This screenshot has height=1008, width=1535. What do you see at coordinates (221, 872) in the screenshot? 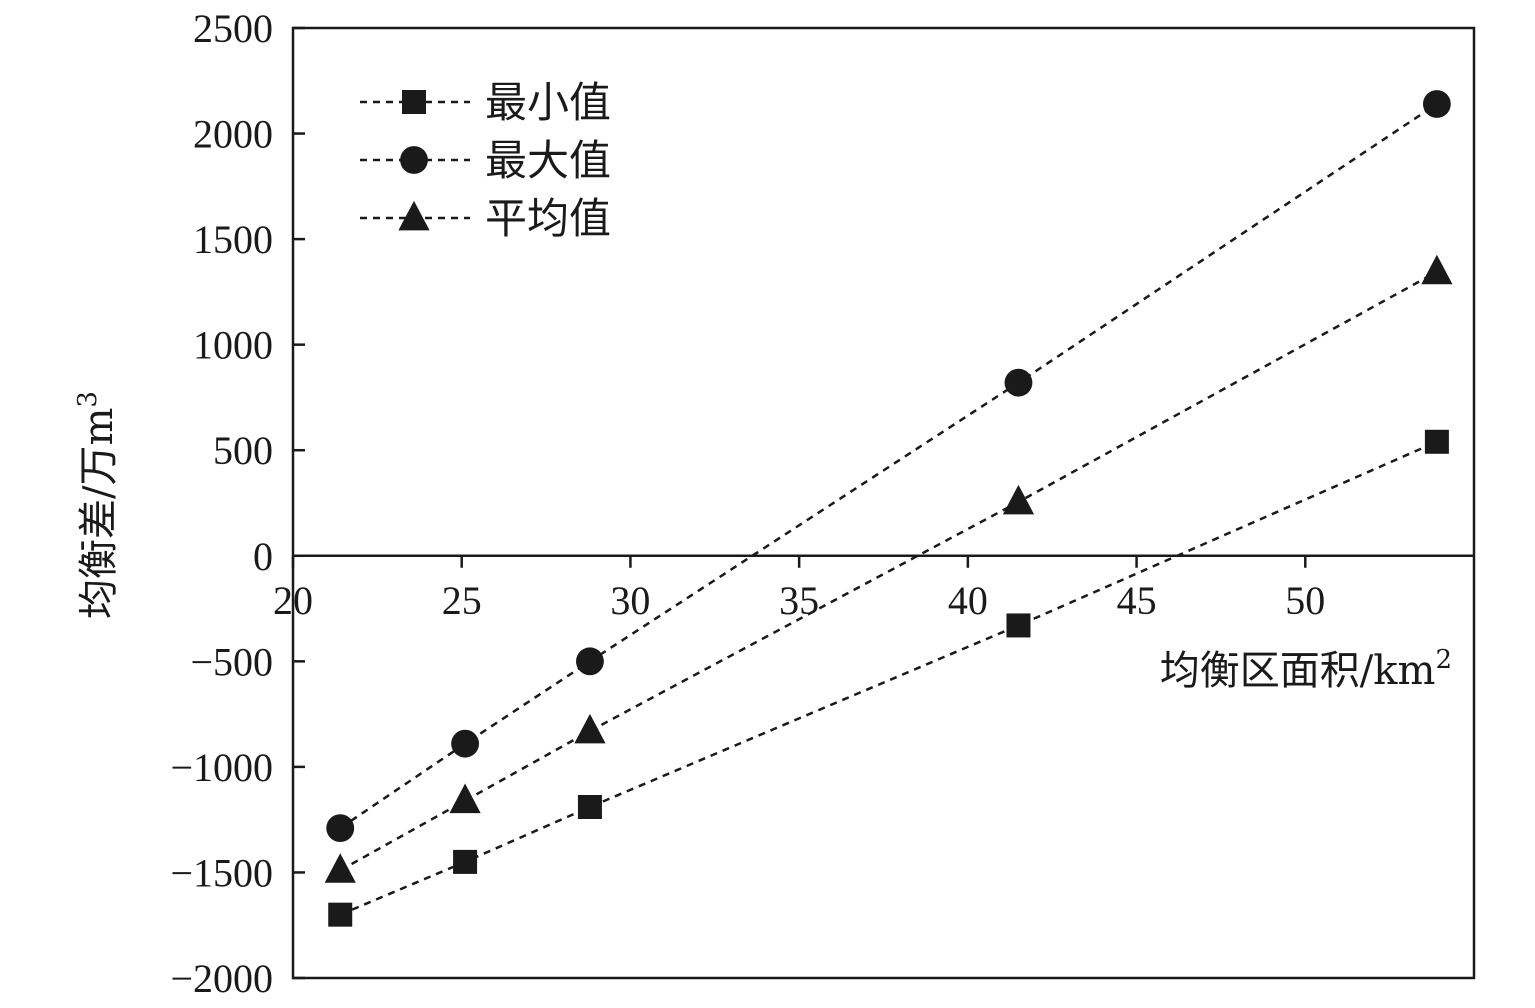
I see `y-tick-label: −1500` at bounding box center [221, 872].